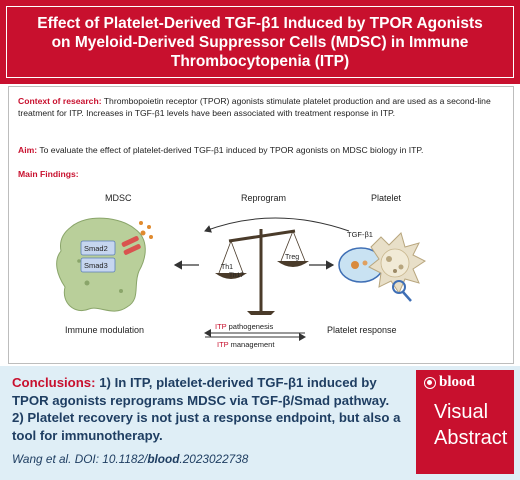 The height and width of the screenshot is (480, 520). Describe the element at coordinates (263, 198) in the screenshot. I see `reprogram-label: Reprogram` at that location.